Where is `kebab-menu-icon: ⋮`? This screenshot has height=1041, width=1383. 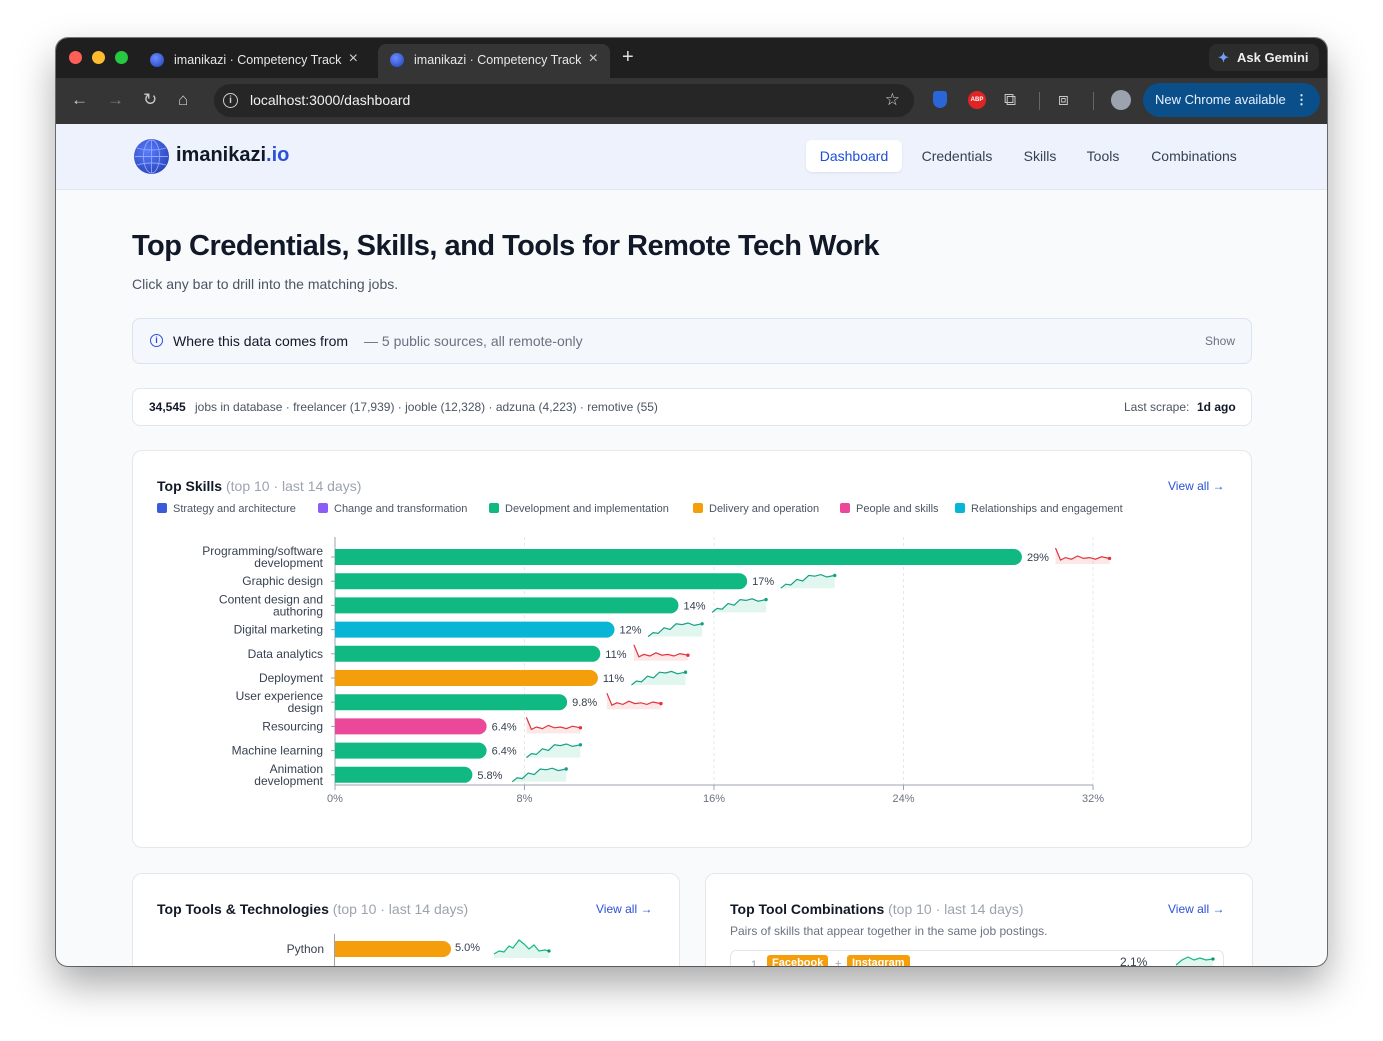 kebab-menu-icon: ⋮ is located at coordinates (1301, 99).